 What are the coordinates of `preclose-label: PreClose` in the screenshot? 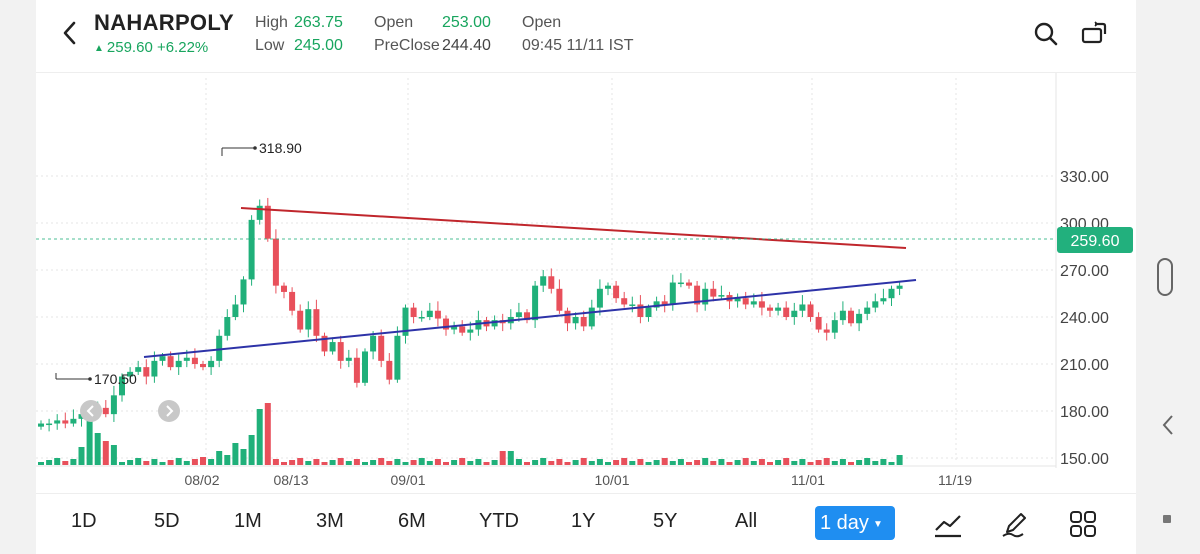 It's located at (407, 45).